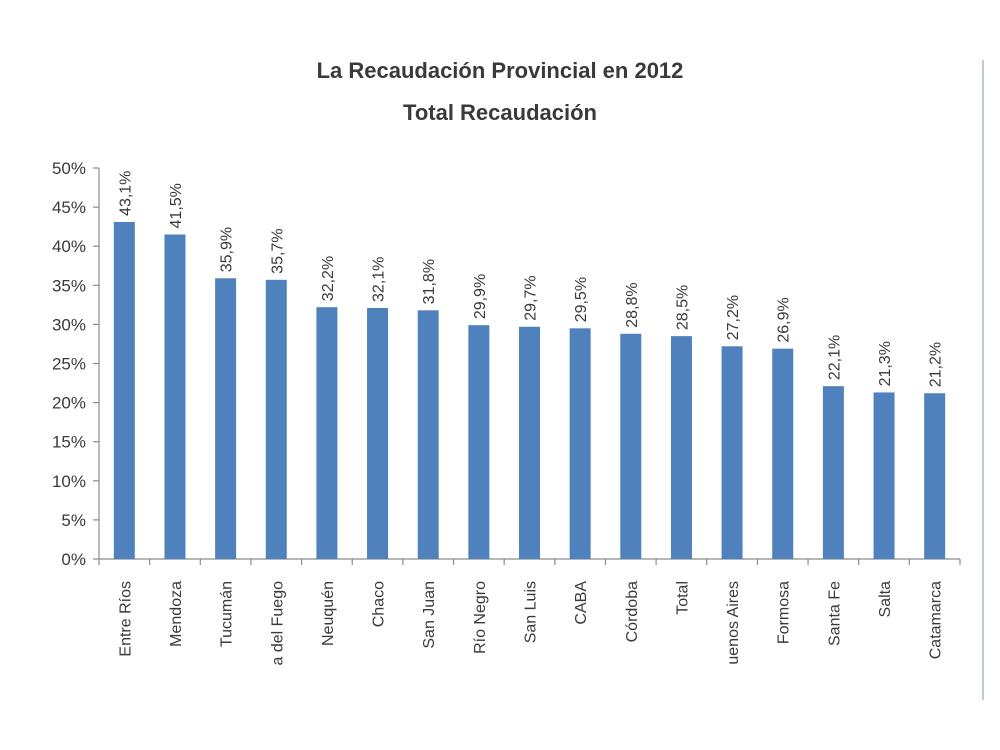  Describe the element at coordinates (500, 70) in the screenshot. I see `chart-title: La Recaudación Provincial en 2012` at that location.